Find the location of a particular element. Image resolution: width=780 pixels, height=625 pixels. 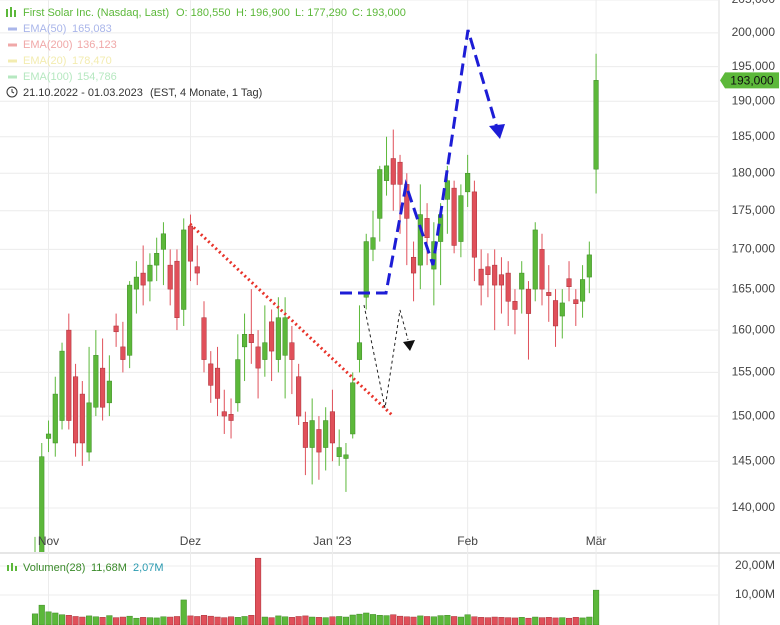

quote-open: O: 180,550 is located at coordinates (203, 13).